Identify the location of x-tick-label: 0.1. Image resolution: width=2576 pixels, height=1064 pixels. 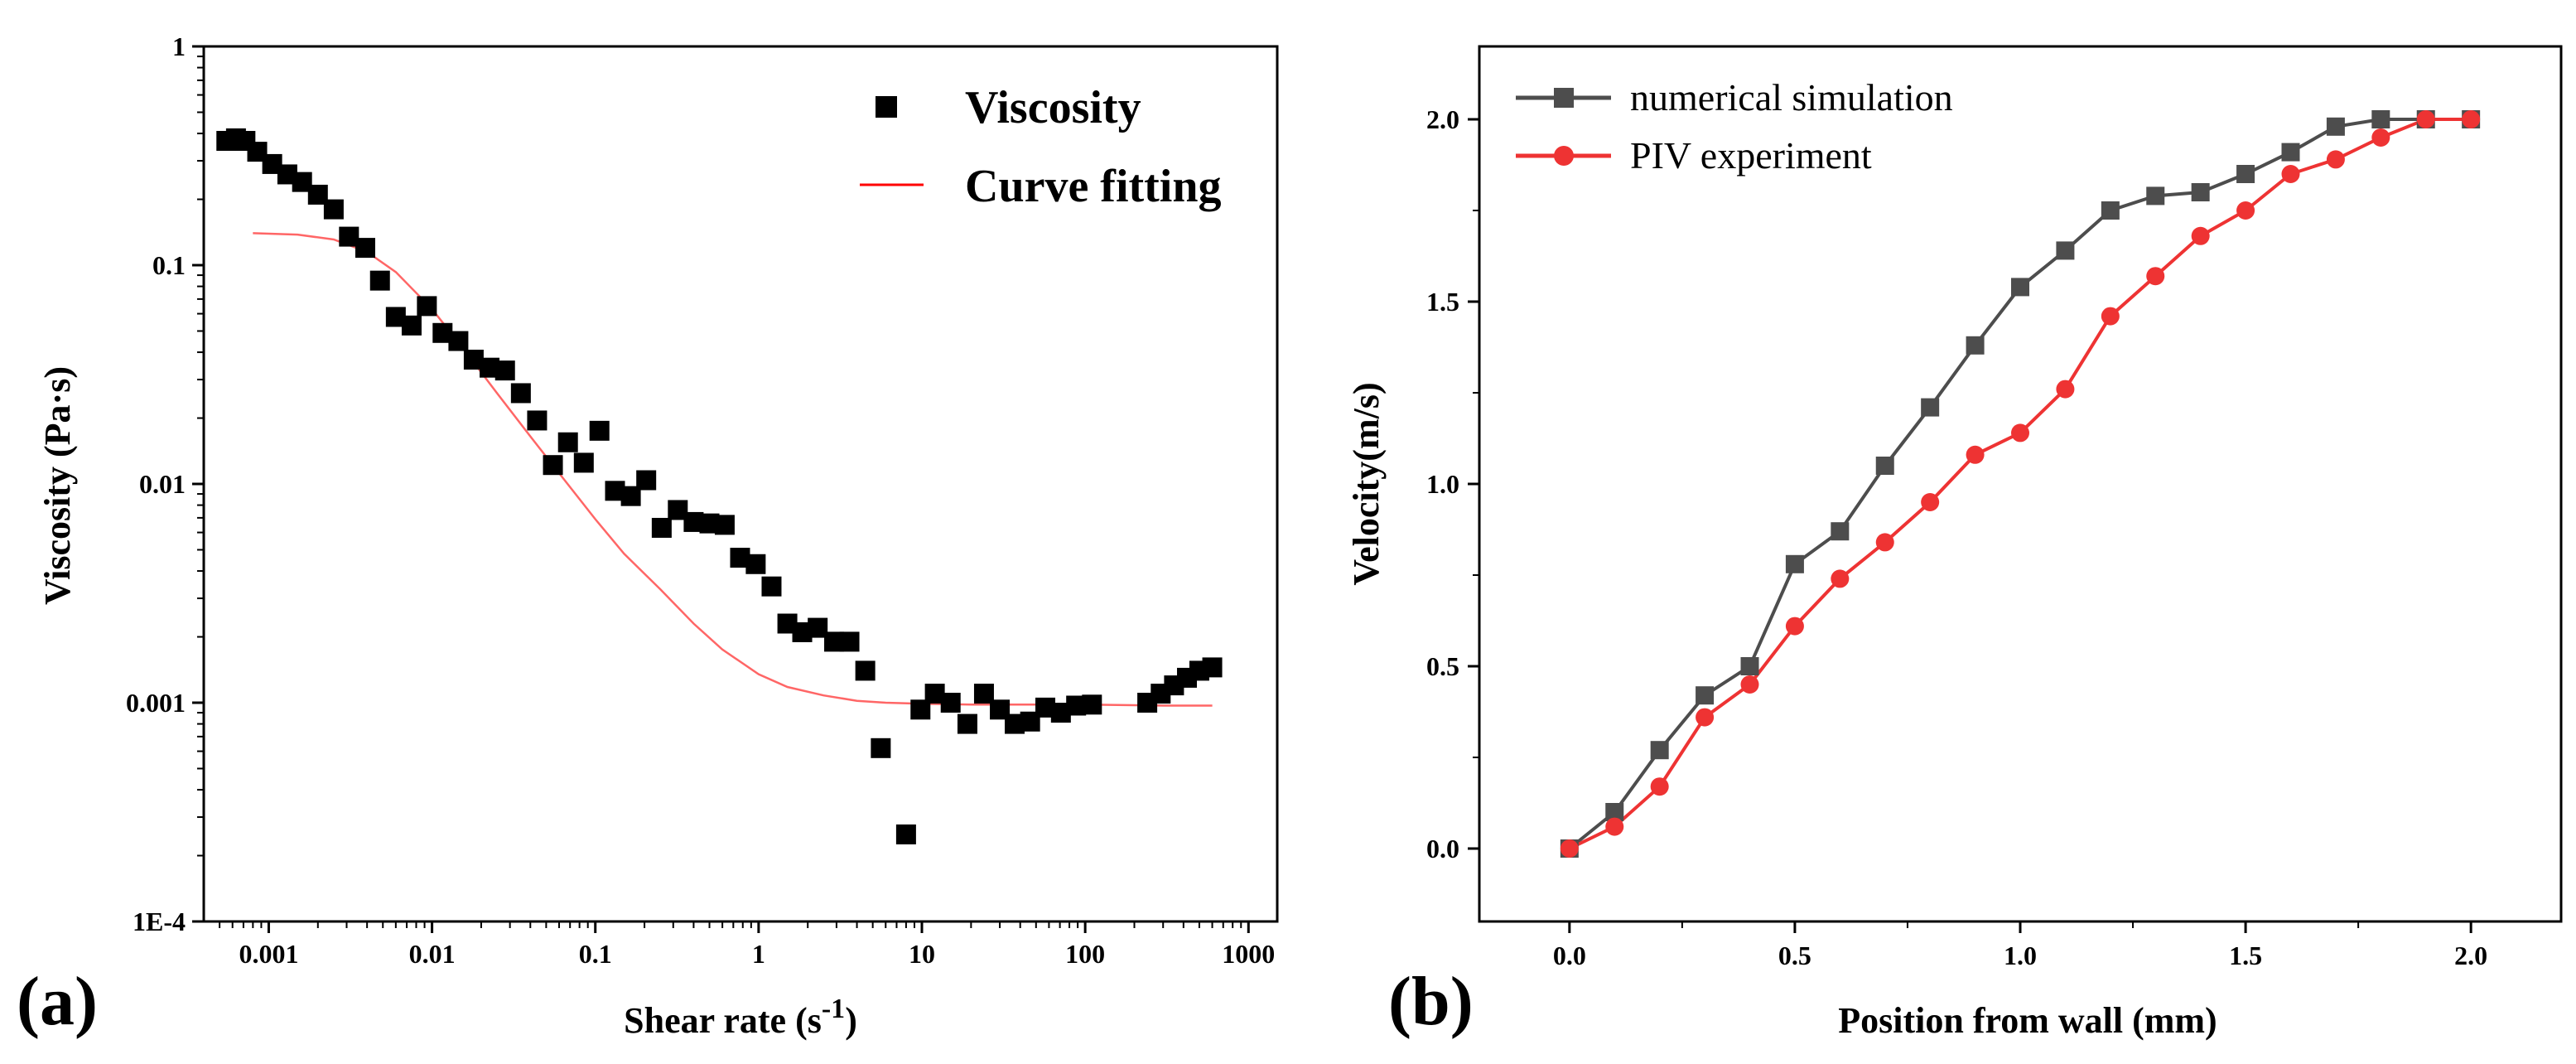
(595, 954).